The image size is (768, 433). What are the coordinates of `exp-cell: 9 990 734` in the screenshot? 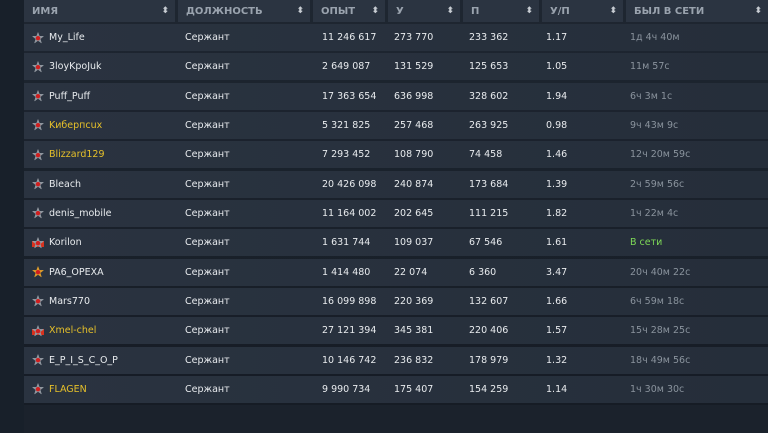 It's located at (346, 389).